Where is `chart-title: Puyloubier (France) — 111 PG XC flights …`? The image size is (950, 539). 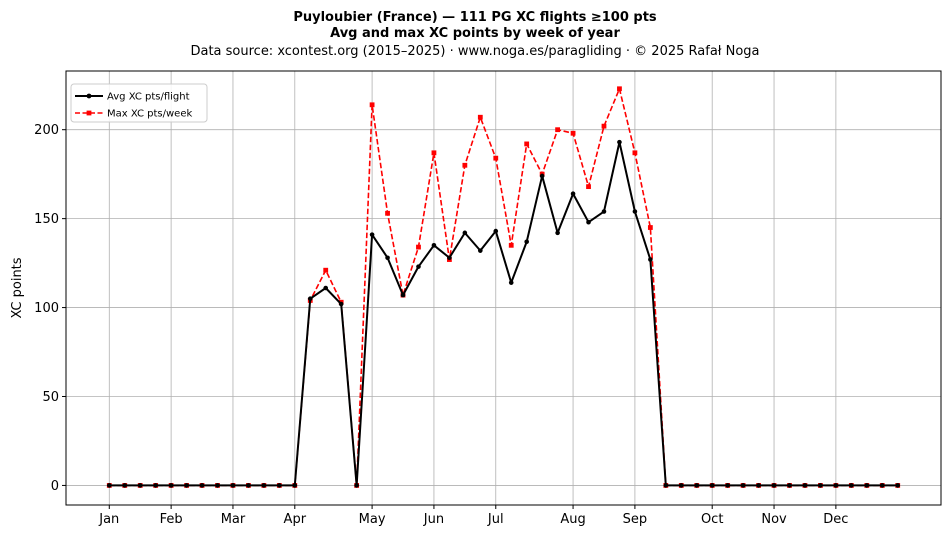 chart-title: Puyloubier (France) — 111 PG XC flights … is located at coordinates (475, 17).